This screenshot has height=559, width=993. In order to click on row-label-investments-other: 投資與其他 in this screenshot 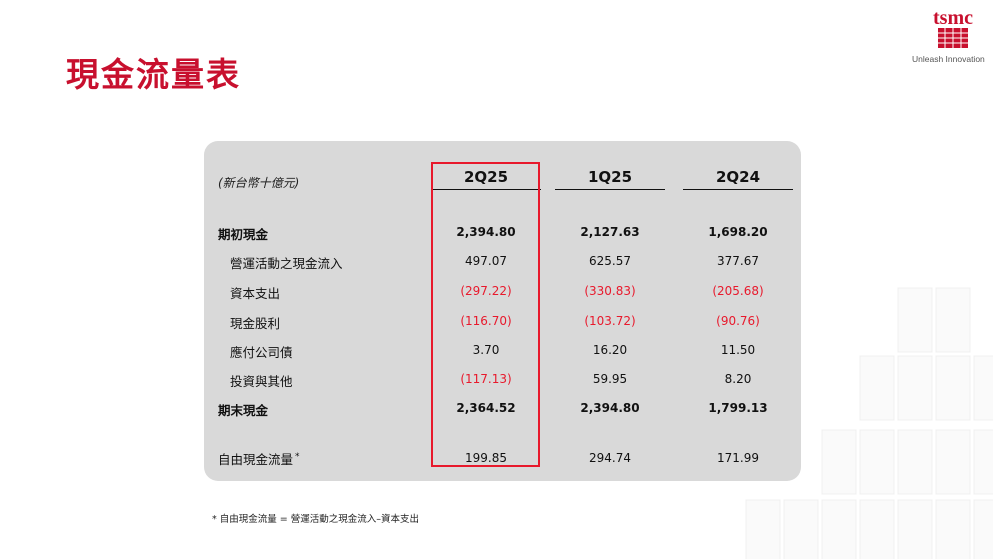, I will do `click(261, 381)`.